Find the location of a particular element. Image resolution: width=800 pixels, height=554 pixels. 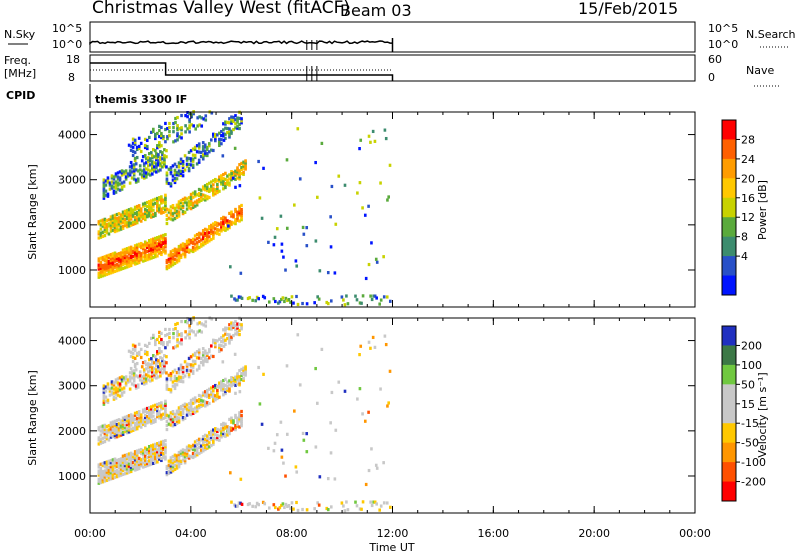

colorbar-segment is located at coordinates (729, 188).